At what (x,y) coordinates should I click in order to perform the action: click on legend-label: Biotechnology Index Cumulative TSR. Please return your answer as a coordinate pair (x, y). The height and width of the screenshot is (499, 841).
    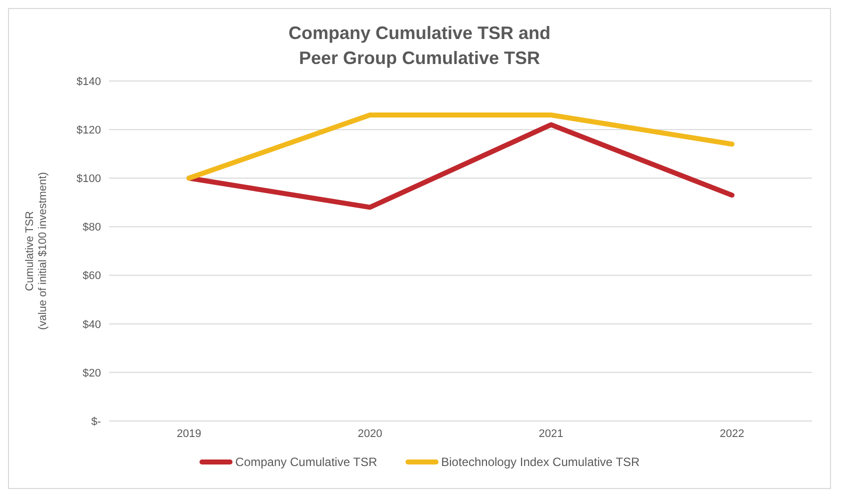
    Looking at the image, I should click on (540, 462).